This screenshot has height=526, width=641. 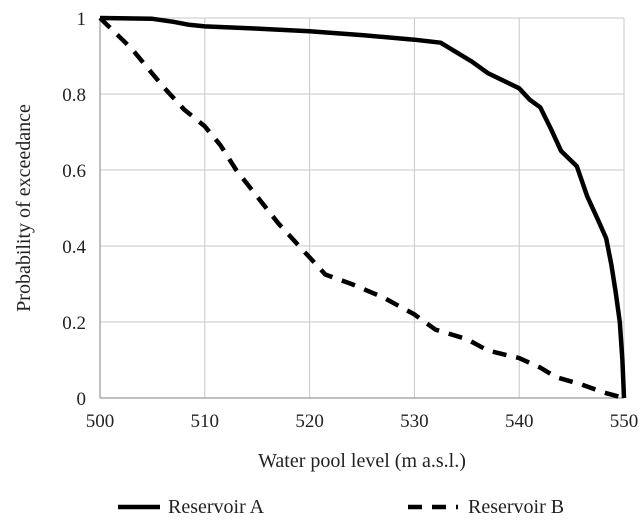 I want to click on y-tick-label: 0.4, so click(x=74, y=247).